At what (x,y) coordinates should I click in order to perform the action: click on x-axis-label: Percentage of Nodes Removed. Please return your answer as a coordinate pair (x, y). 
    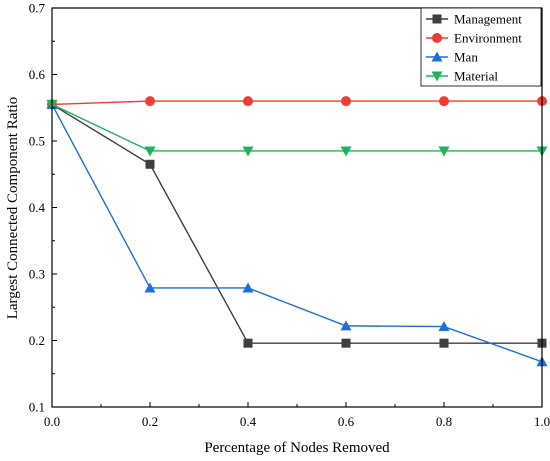
    Looking at the image, I should click on (297, 448).